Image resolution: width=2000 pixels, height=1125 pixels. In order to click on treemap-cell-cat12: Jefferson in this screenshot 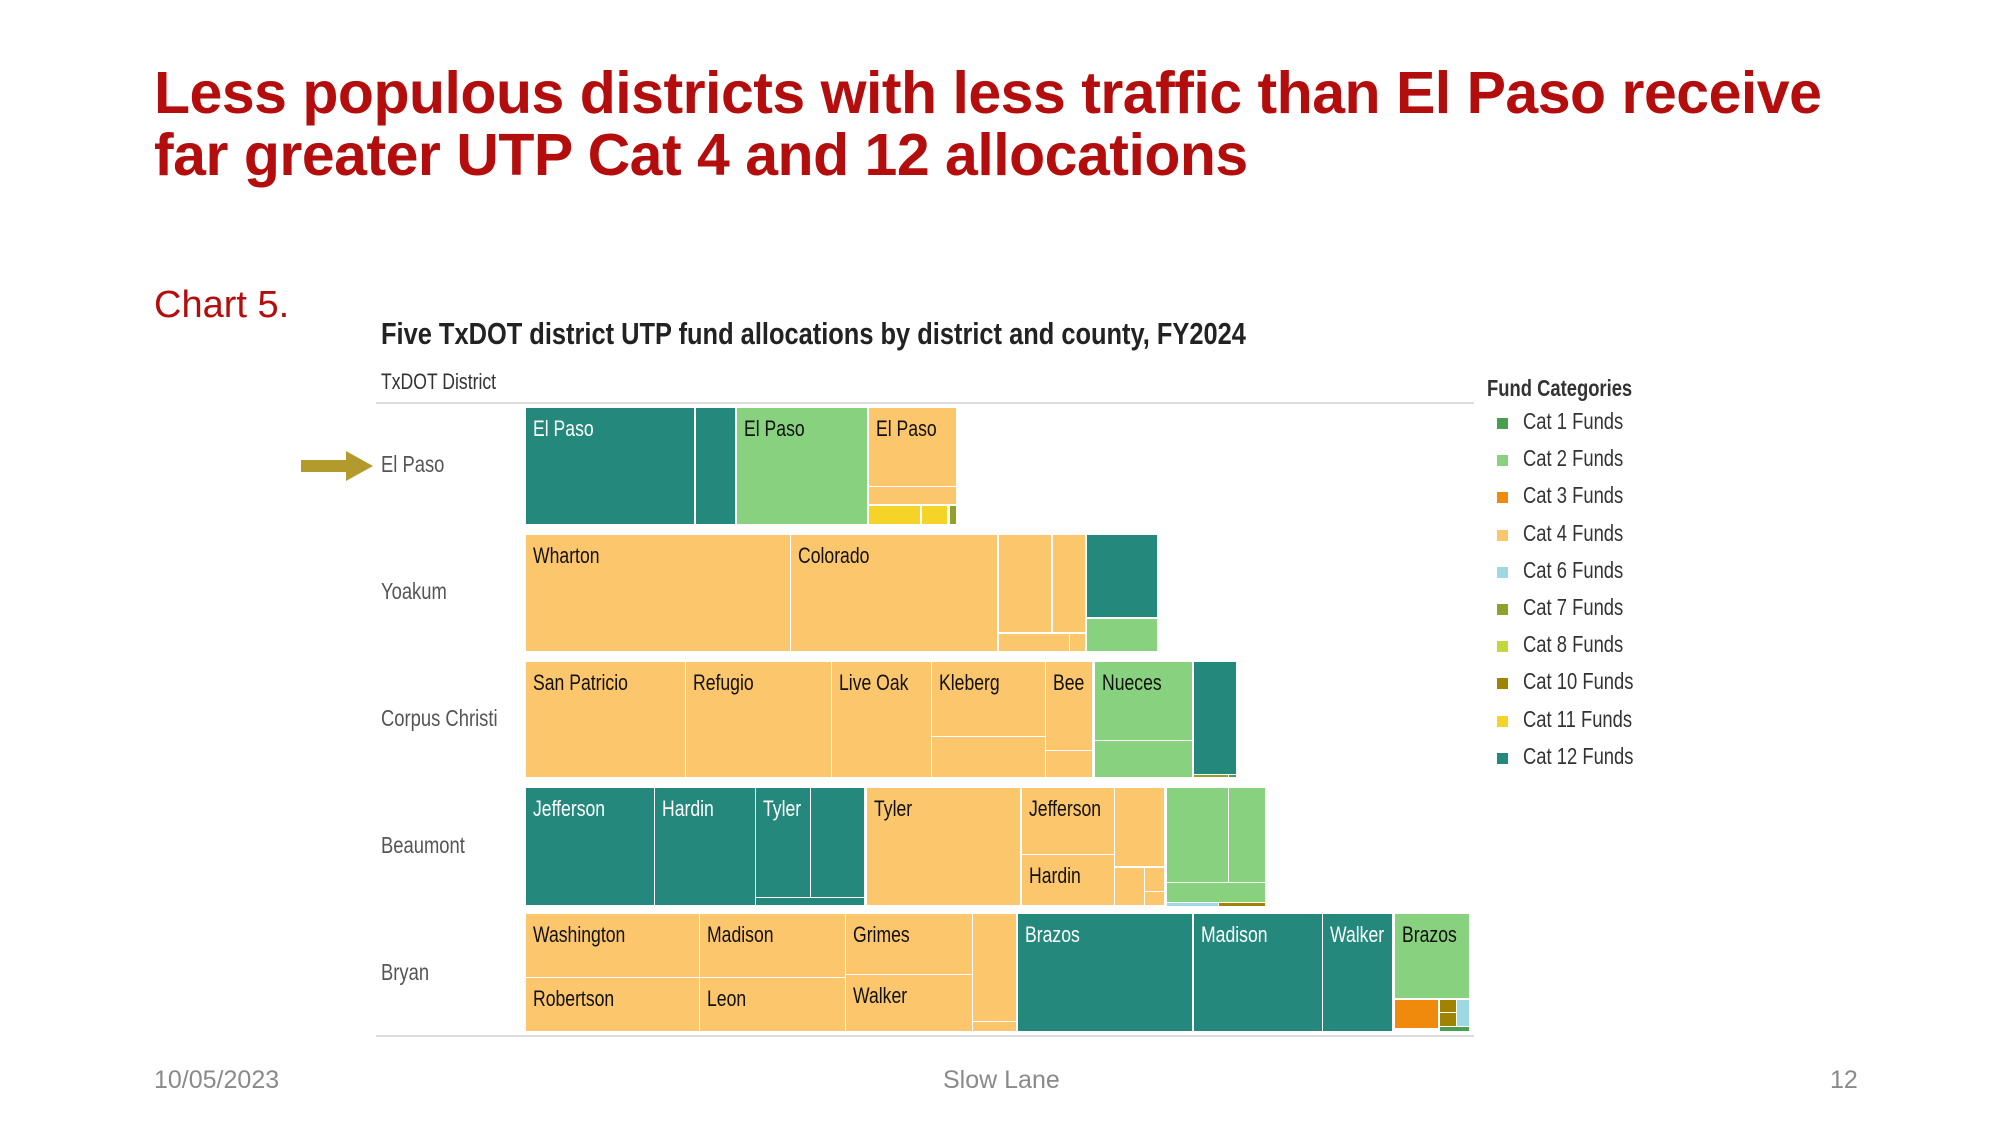, I will do `click(590, 846)`.